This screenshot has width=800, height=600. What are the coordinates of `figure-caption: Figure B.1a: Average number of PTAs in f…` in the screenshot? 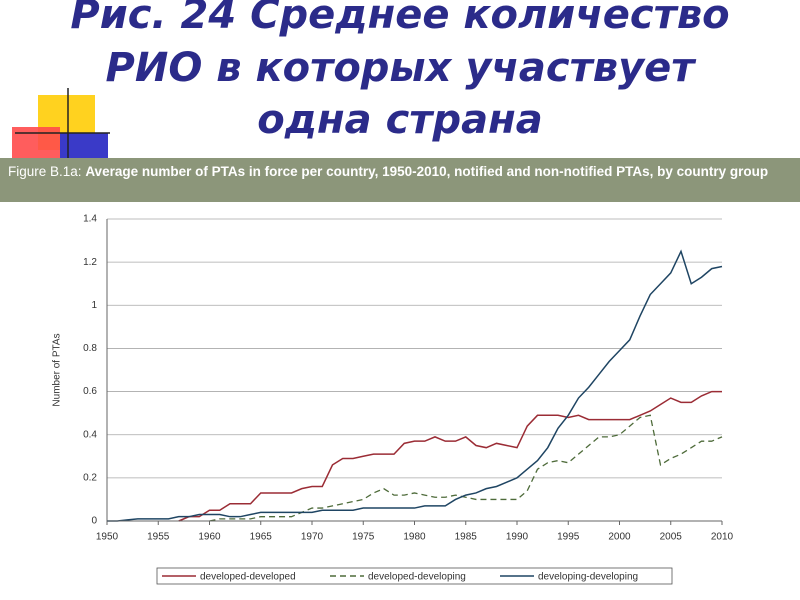 It's located at (400, 180).